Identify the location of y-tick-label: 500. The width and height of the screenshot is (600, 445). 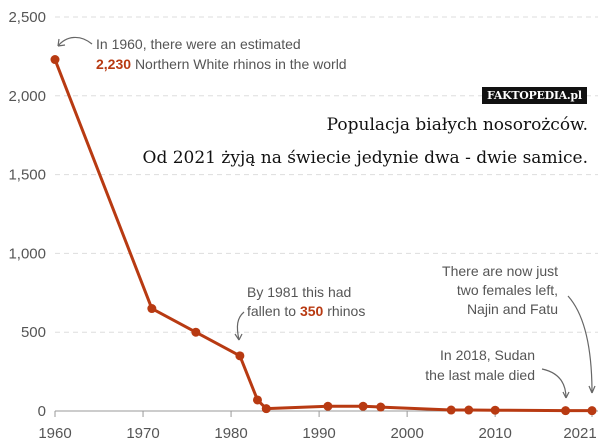
(33, 332).